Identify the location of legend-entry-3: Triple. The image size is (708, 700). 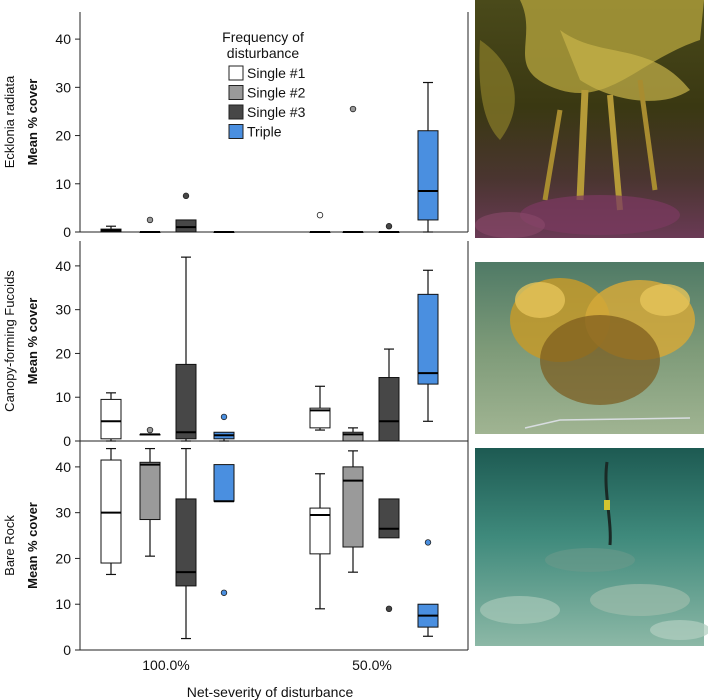
(255, 132).